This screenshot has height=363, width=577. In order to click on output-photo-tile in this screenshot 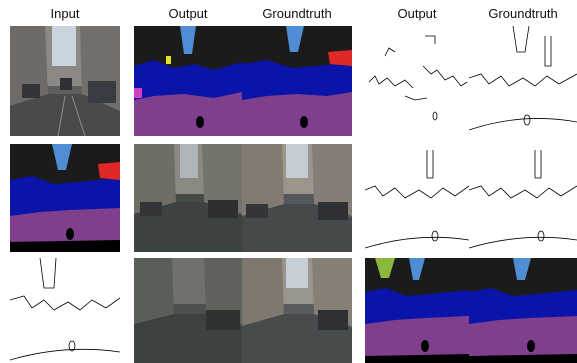, I will do `click(188, 198)`.